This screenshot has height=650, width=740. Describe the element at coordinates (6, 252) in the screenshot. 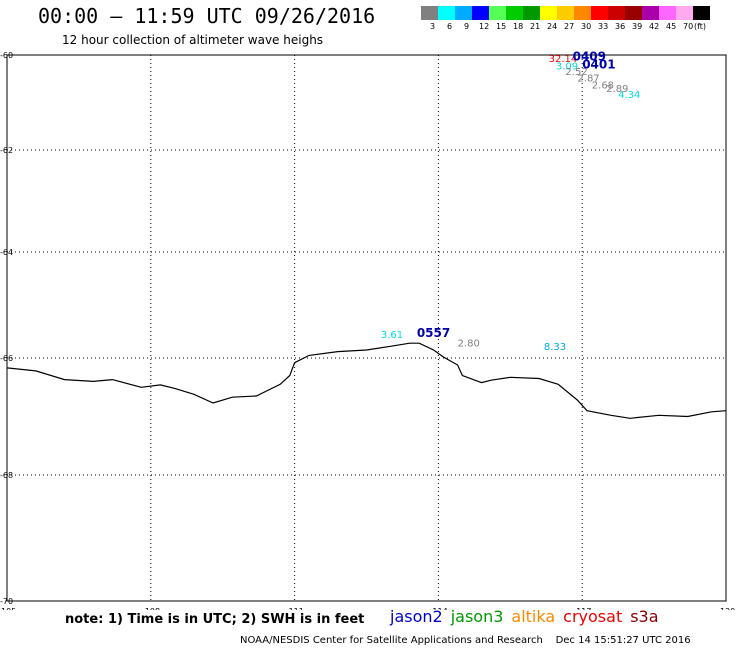

I see `y-tick-label: -64` at that location.